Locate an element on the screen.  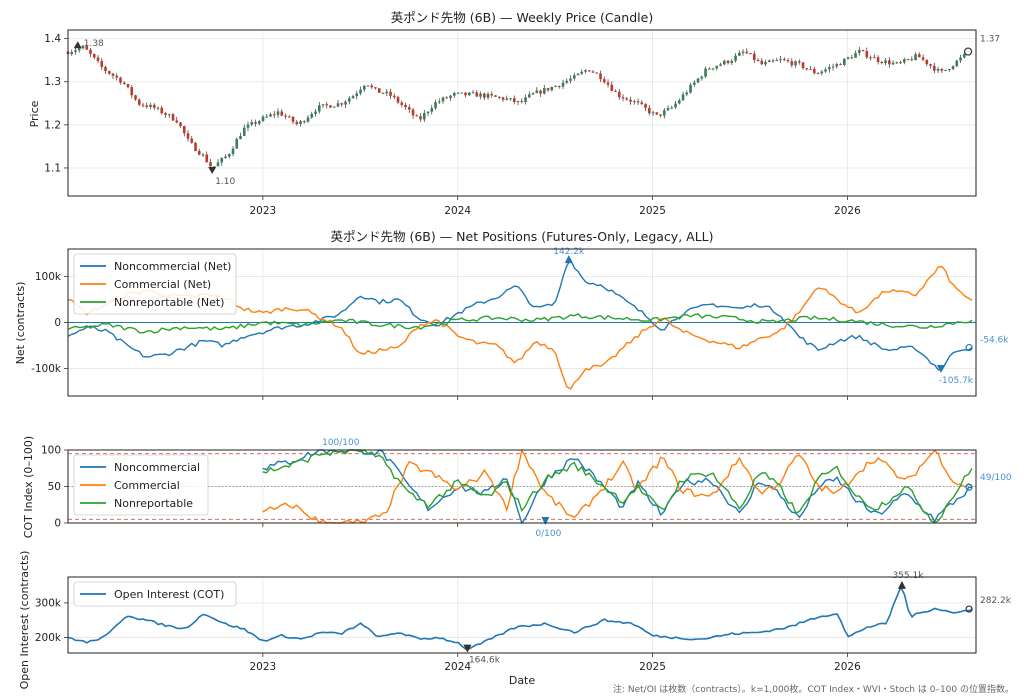
y-tick-label: 300k is located at coordinates (48, 603).